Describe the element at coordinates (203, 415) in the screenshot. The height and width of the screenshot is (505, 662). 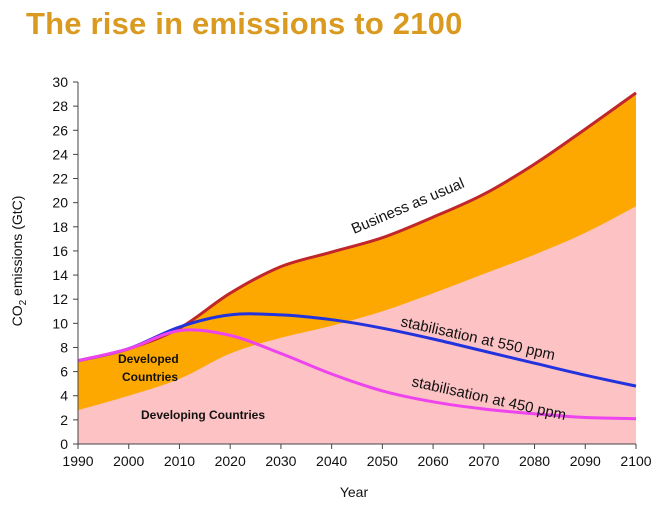
I see `developing-countries-label: Developing Countries` at that location.